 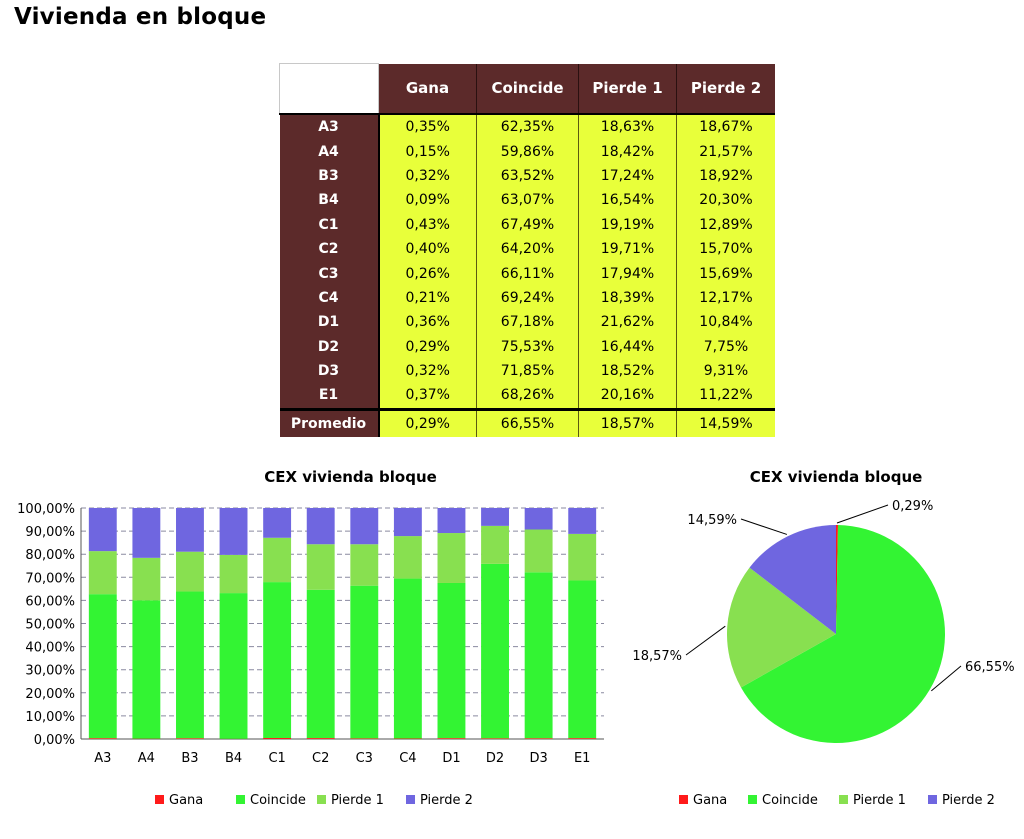 I want to click on row-label: C1, so click(x=329, y=224).